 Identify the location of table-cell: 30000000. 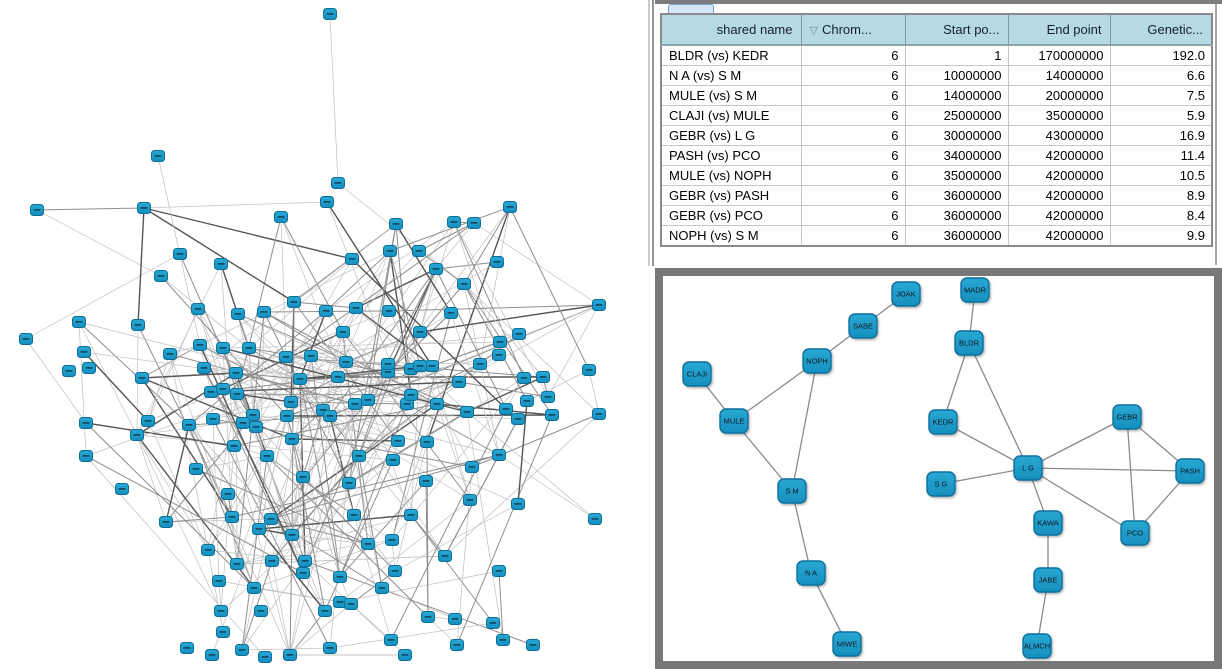
(957, 135).